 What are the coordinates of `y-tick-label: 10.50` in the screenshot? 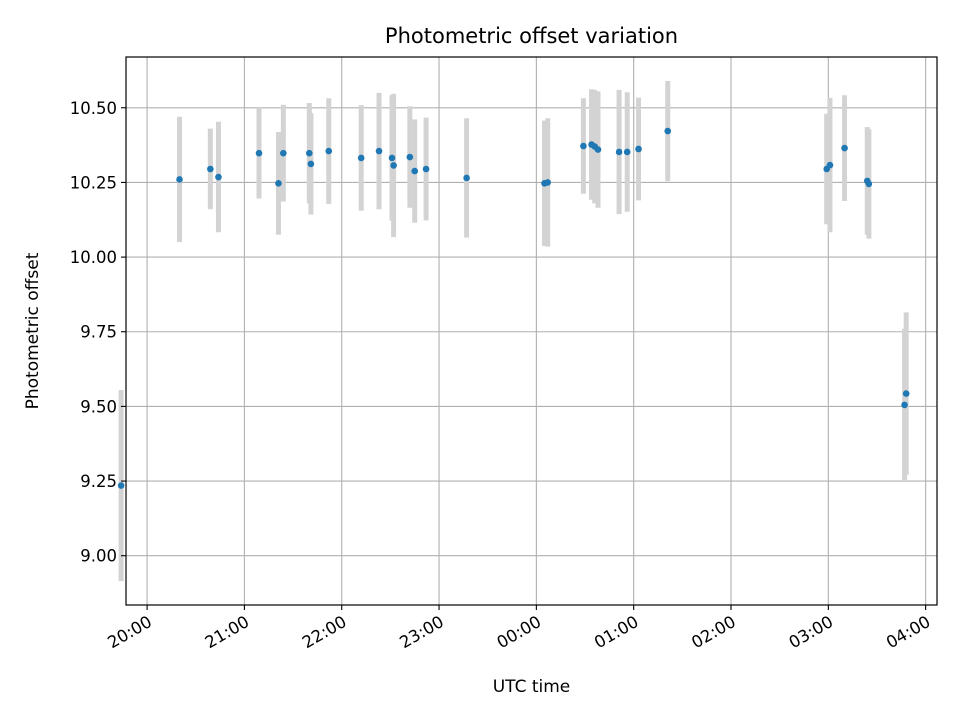 It's located at (93, 108).